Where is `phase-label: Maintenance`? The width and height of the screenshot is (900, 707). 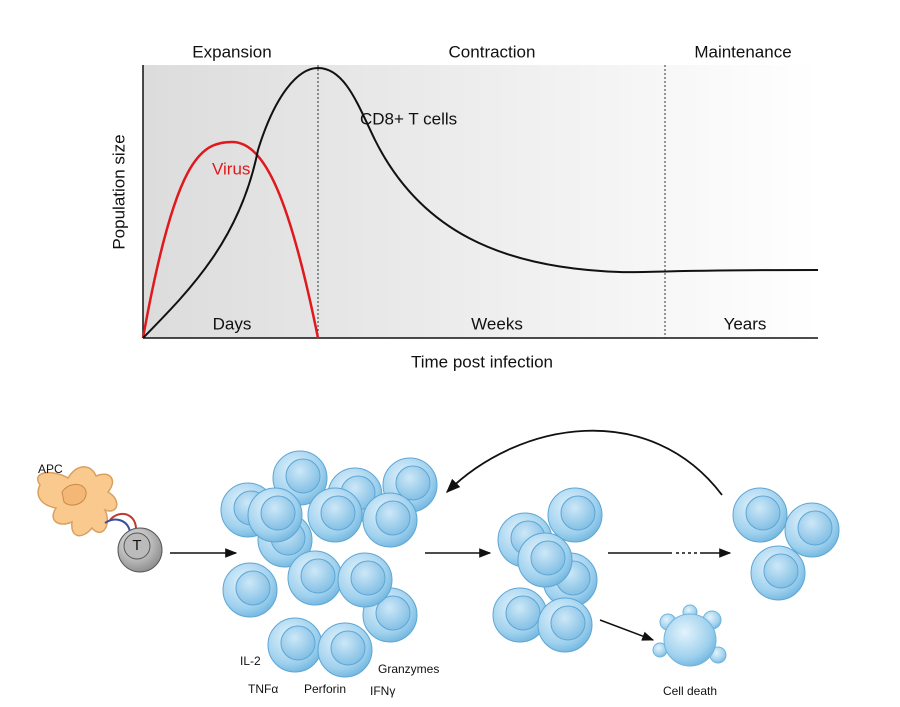 phase-label: Maintenance is located at coordinates (742, 51).